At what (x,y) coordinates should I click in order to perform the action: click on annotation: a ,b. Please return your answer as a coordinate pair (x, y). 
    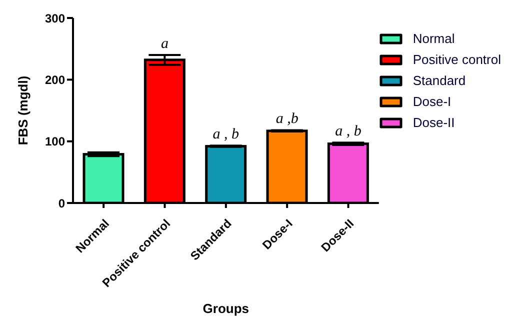
    Looking at the image, I should click on (287, 119).